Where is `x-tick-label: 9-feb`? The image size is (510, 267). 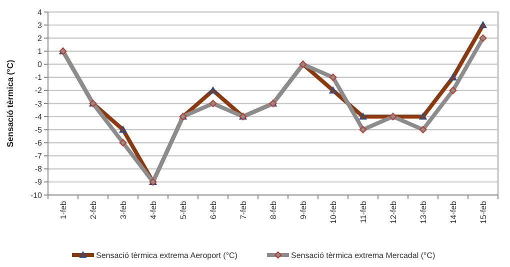 x-tick-label: 9-feb is located at coordinates (303, 210).